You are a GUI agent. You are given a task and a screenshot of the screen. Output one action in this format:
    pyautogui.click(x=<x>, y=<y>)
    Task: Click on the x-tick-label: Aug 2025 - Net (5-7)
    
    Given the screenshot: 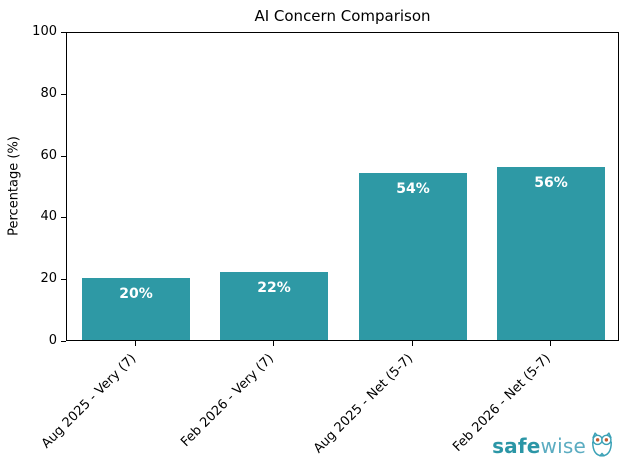 What is the action you would take?
    pyautogui.click(x=364, y=404)
    